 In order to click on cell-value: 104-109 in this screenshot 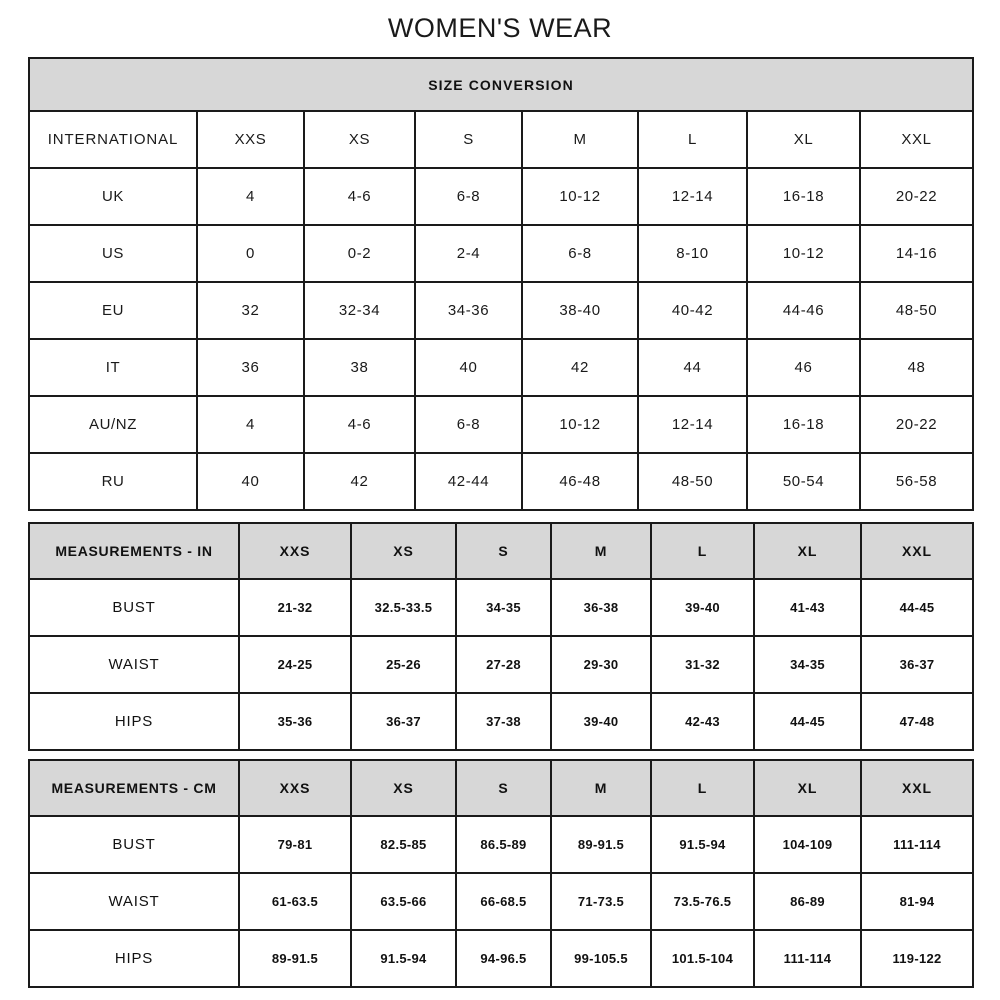, I will do `click(807, 844)`.